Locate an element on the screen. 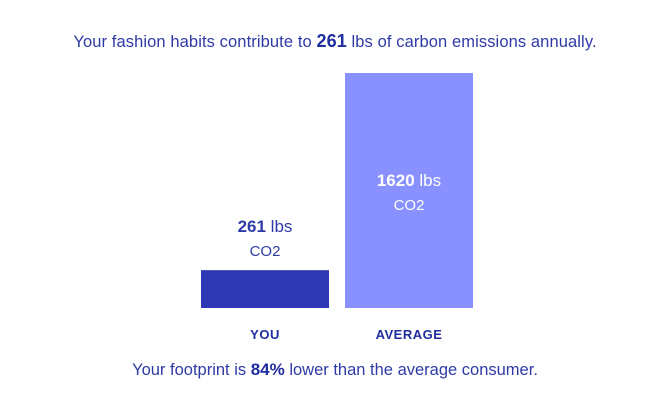  headline-suffix: lbs of carbon emissions annually. is located at coordinates (471, 42).